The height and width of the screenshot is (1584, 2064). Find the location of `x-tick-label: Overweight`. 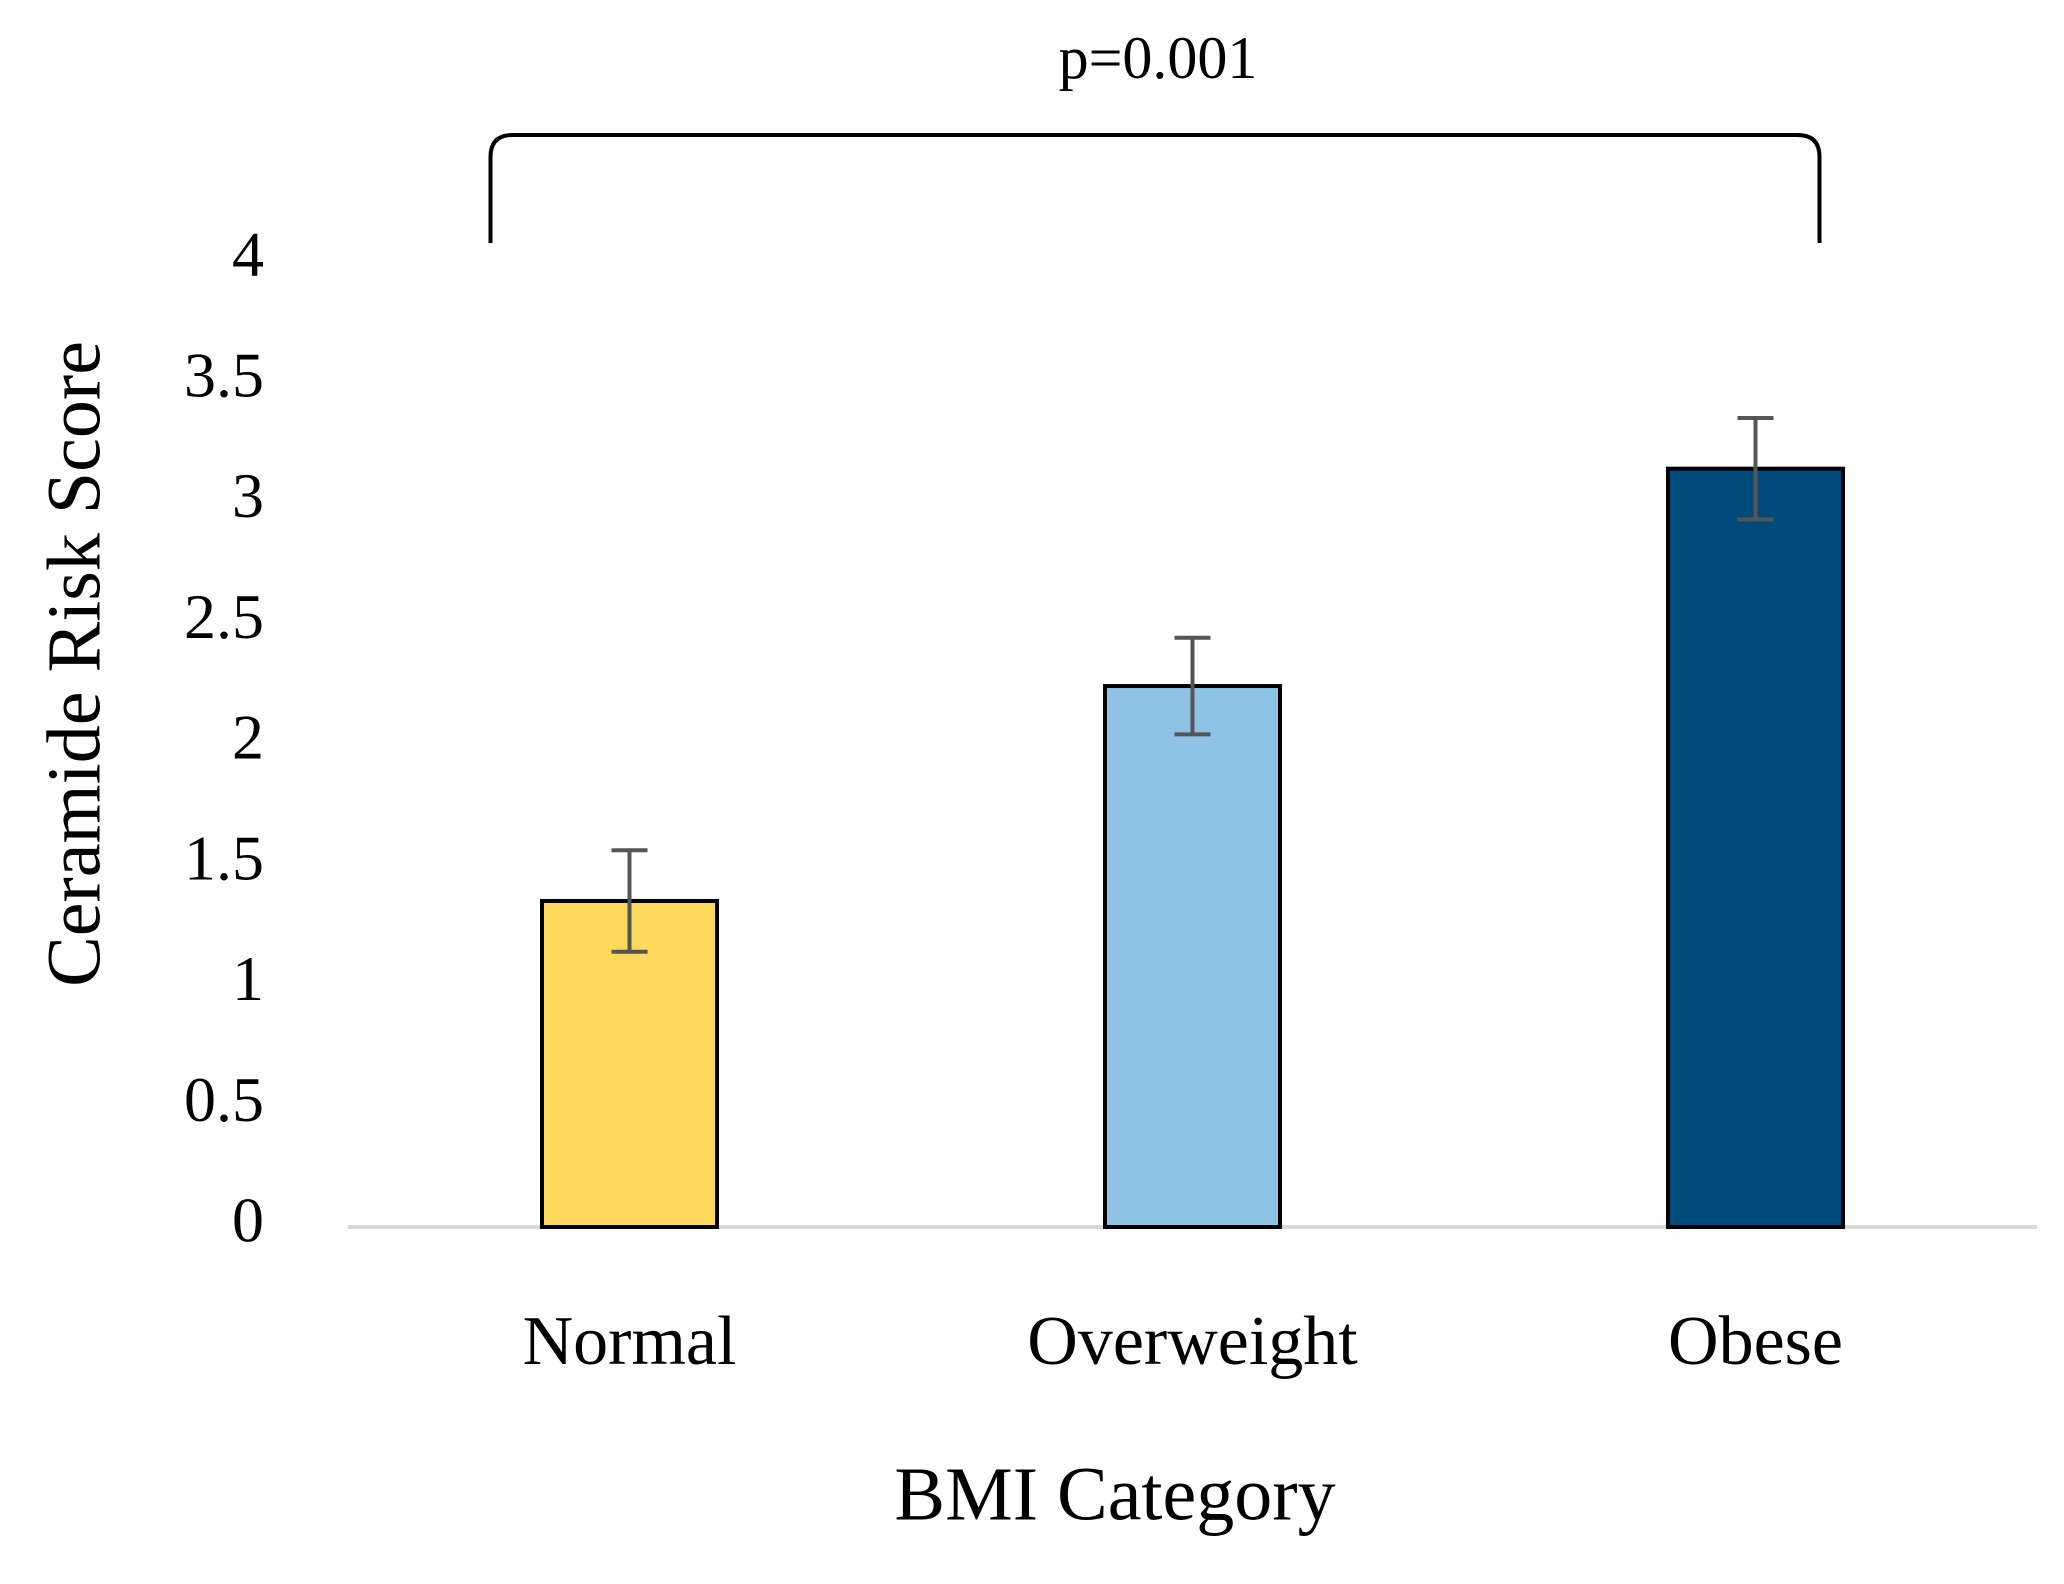

x-tick-label: Overweight is located at coordinates (1192, 1341).